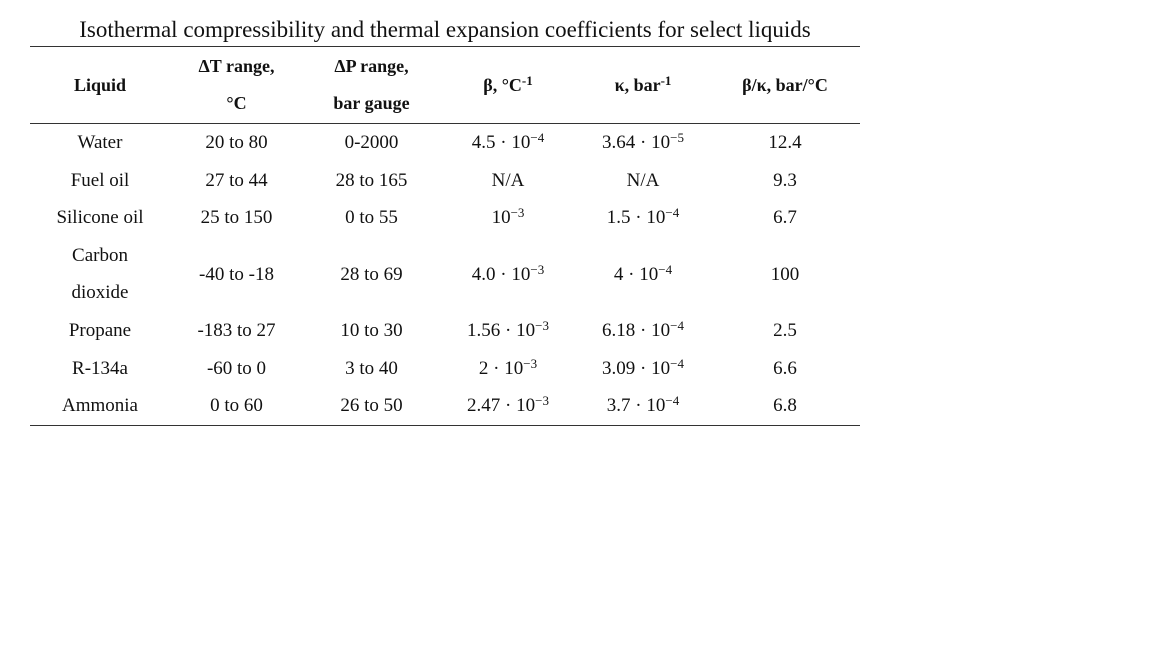  I want to click on cell-text: 3.64 · 10, so click(636, 142).